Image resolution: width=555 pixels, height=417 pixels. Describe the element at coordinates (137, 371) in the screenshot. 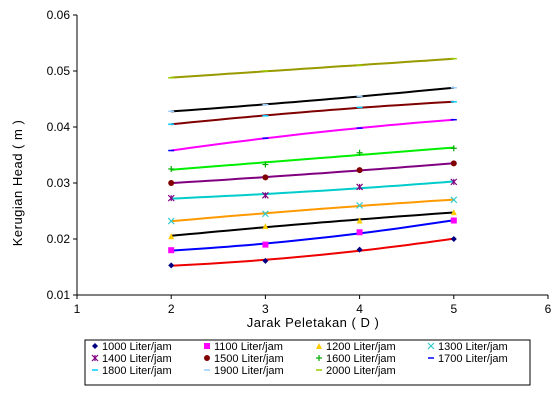

I see `legend-label: 1800 Liter/jam` at that location.